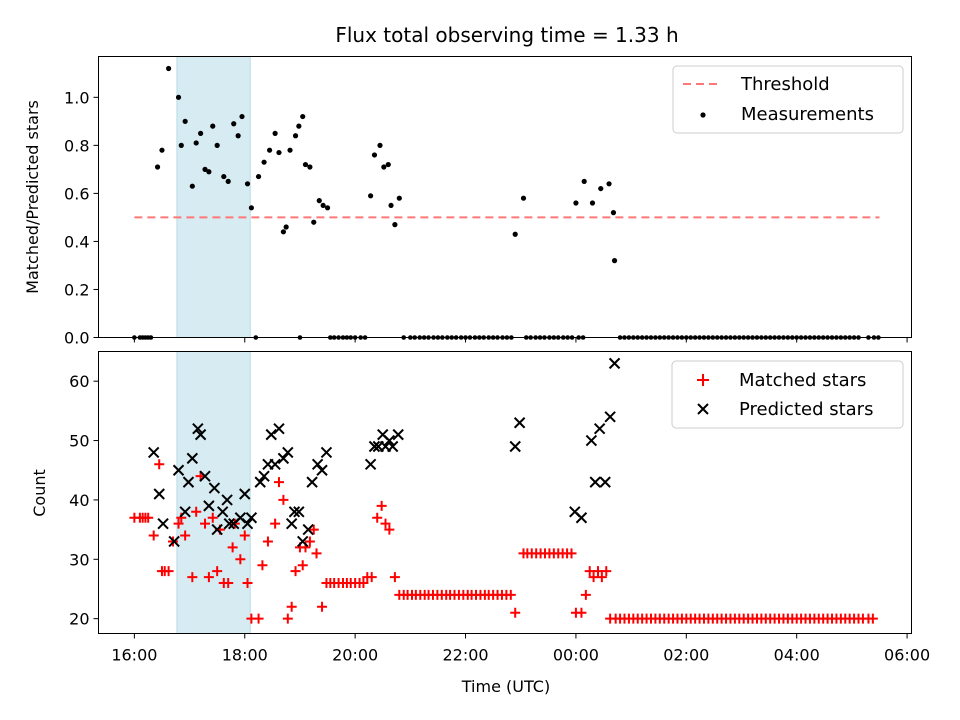  I want to click on count-legend: Matched stars Predicted stars, so click(787, 394).